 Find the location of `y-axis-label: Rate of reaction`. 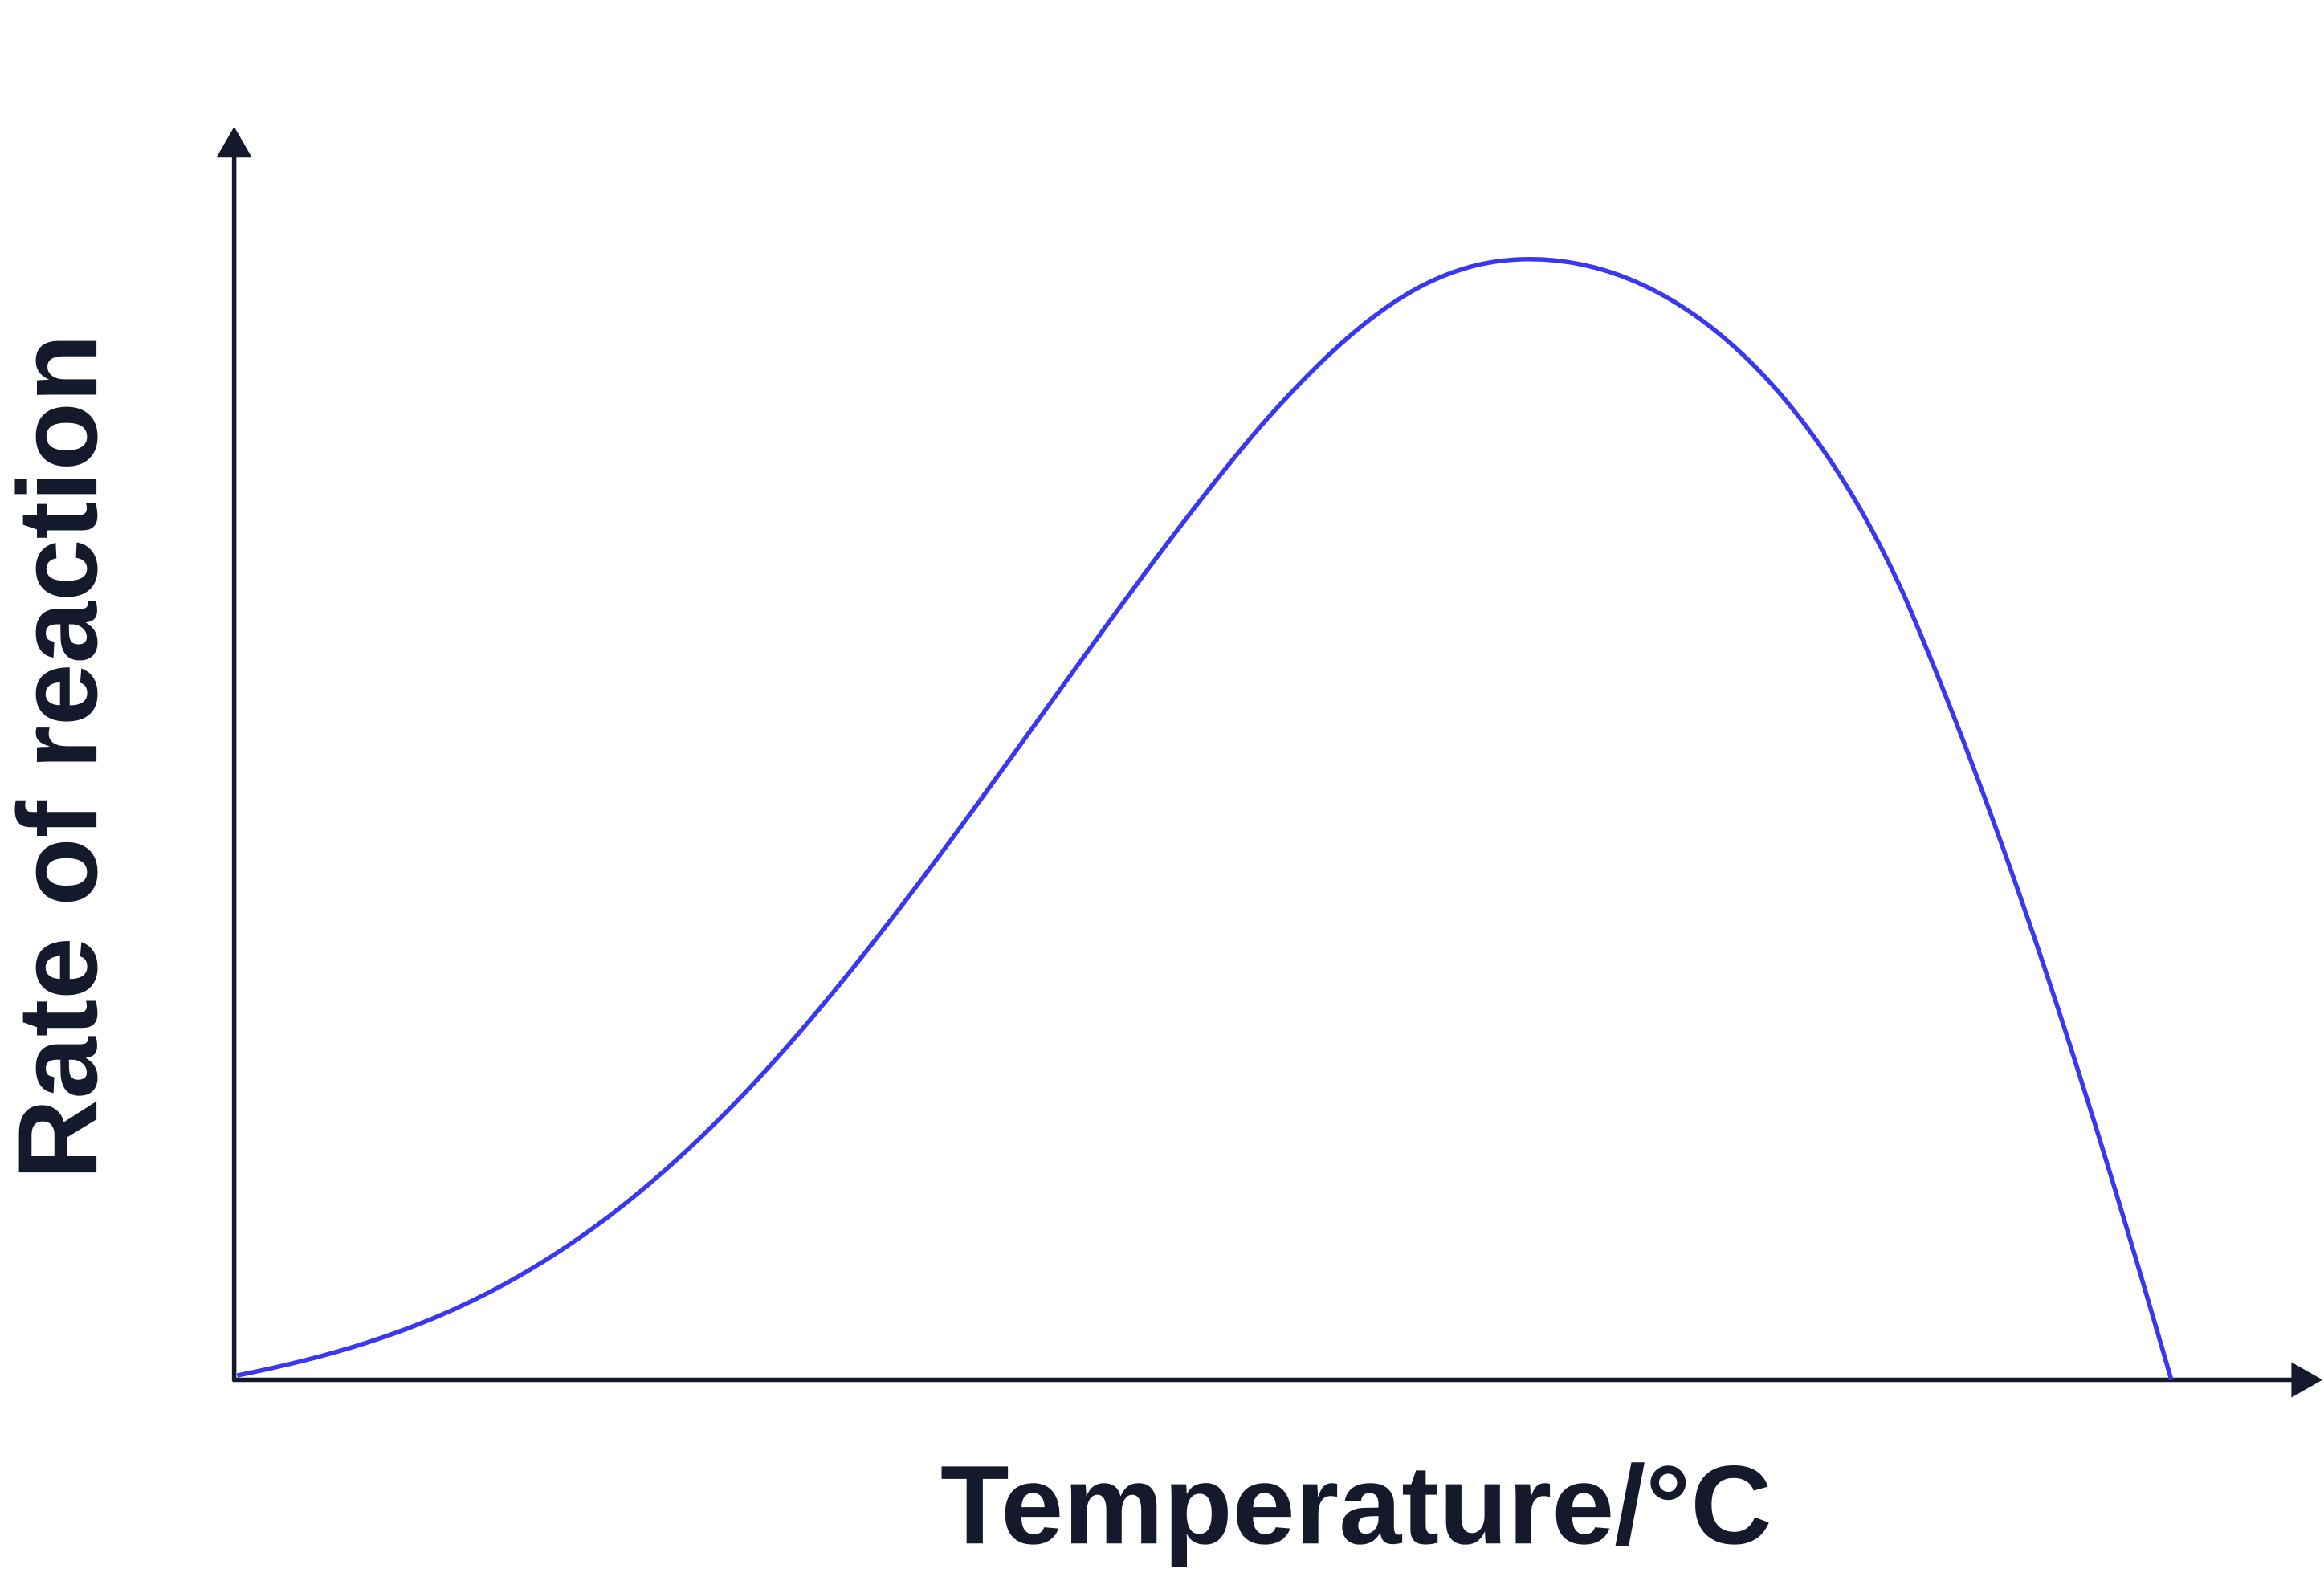

y-axis-label: Rate of reaction is located at coordinates (60, 757).